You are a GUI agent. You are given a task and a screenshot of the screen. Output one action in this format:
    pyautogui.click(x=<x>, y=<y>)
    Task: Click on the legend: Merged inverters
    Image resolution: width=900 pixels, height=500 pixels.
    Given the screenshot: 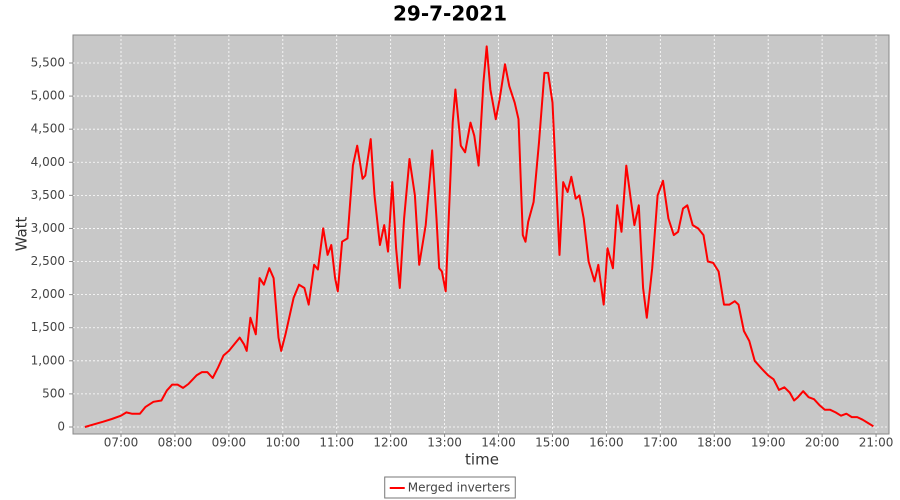 What is the action you would take?
    pyautogui.click(x=450, y=487)
    